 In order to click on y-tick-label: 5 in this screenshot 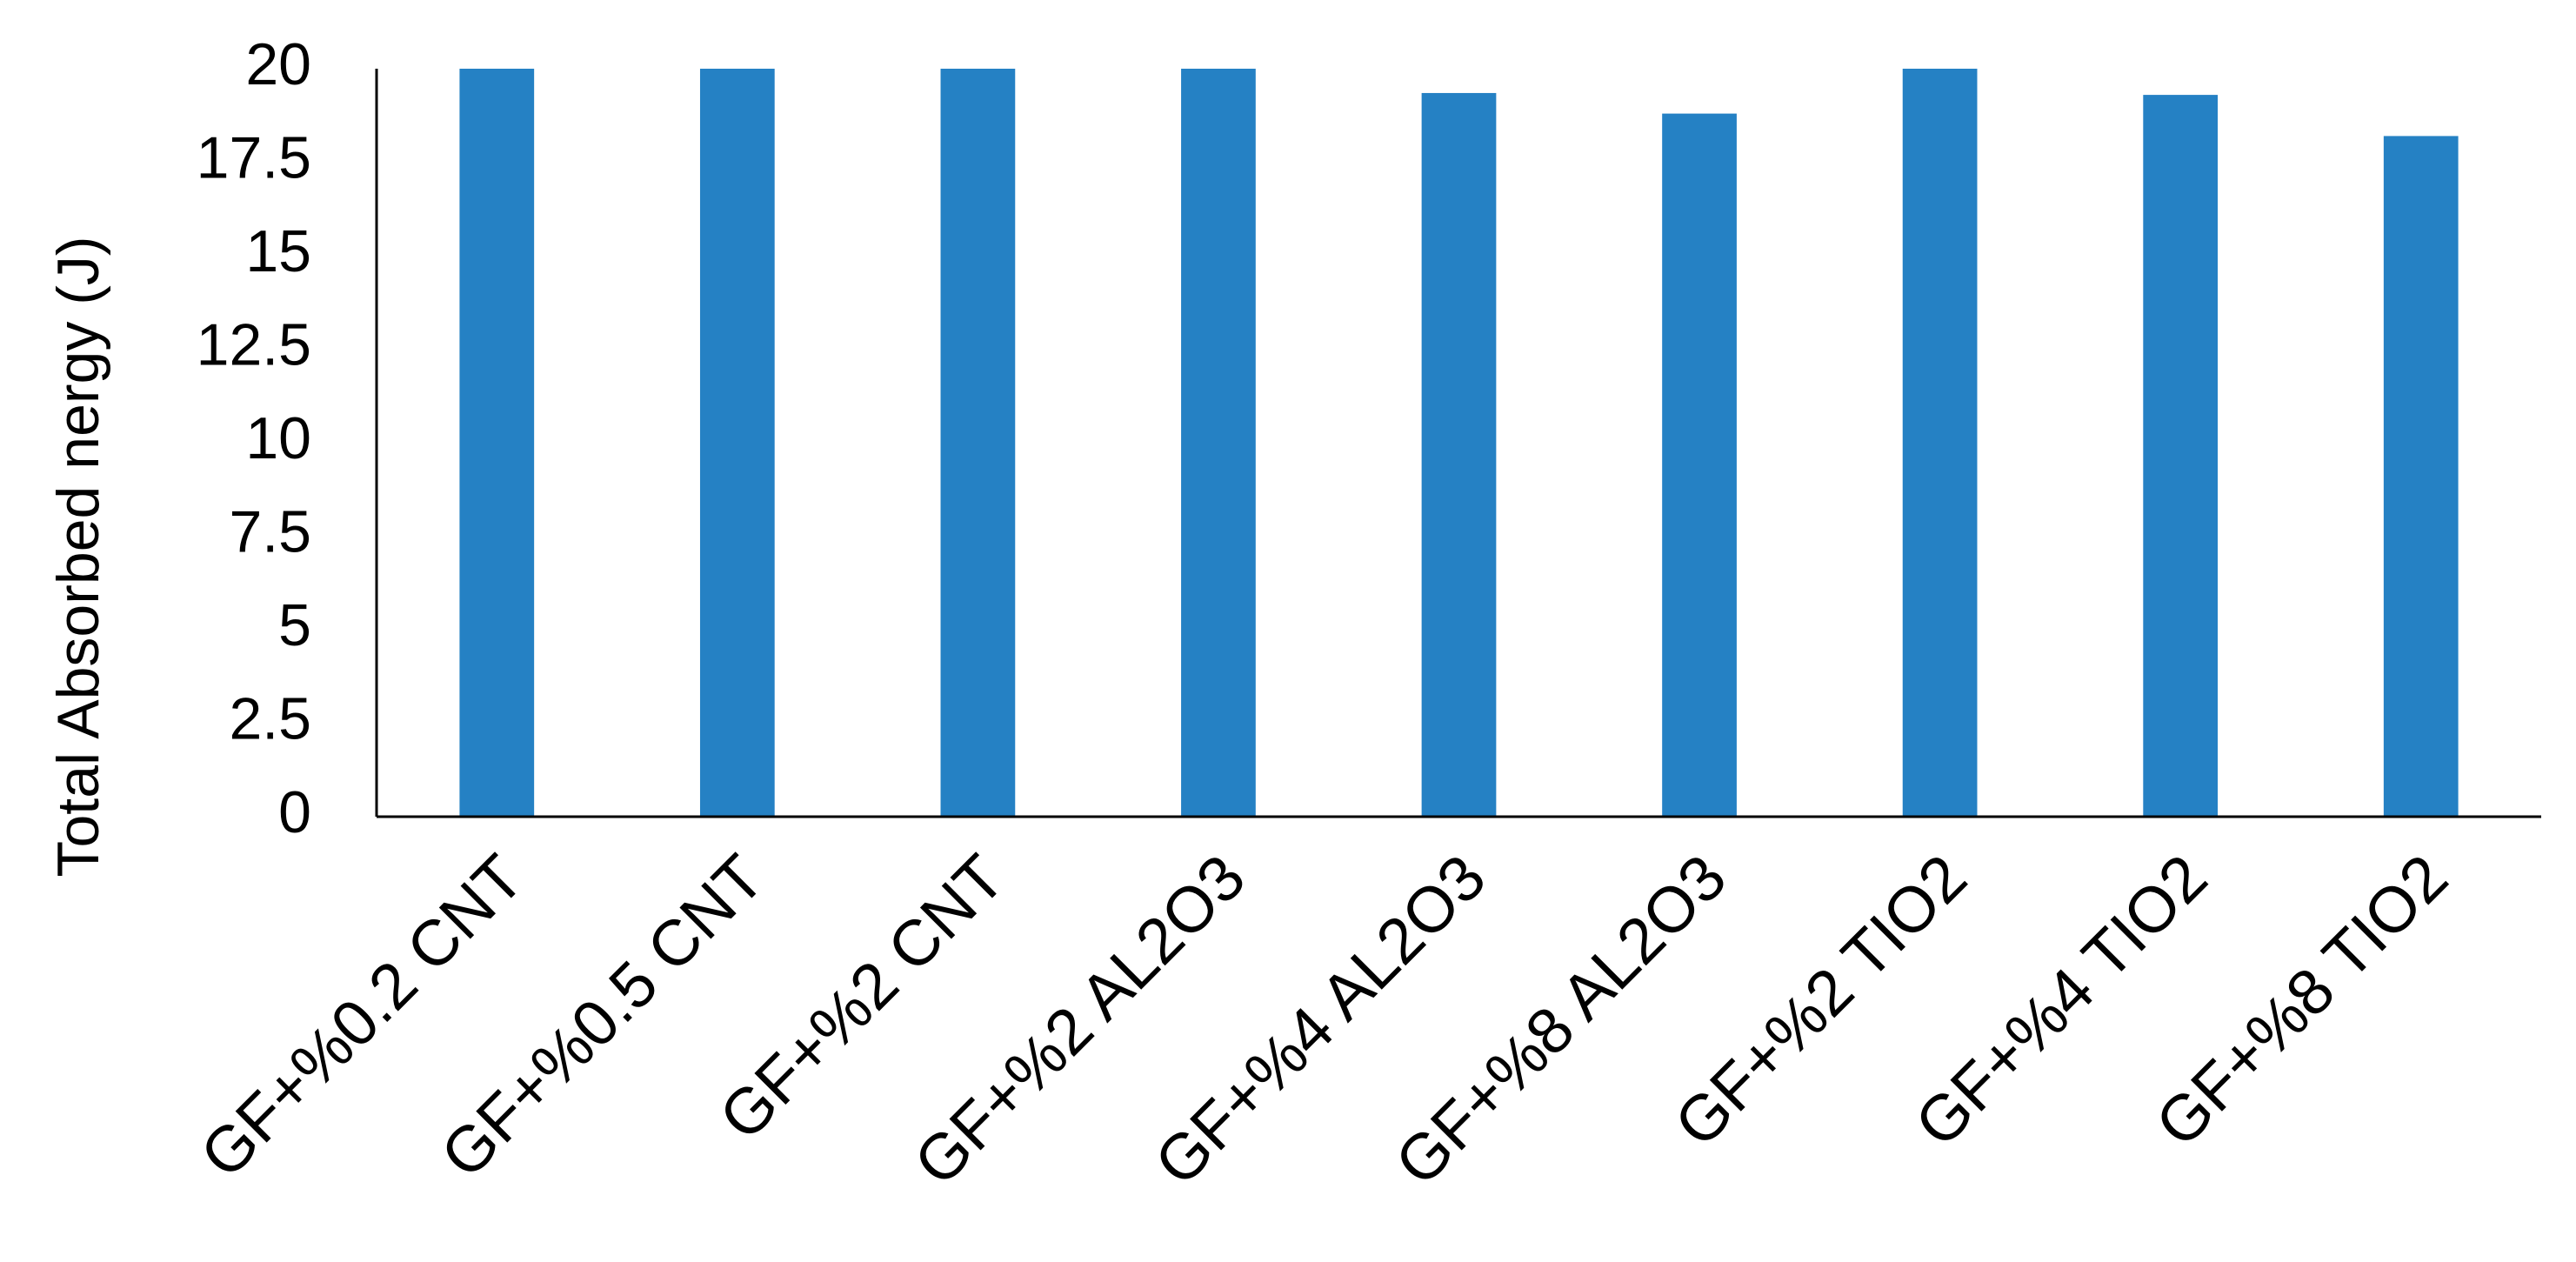, I will do `click(294, 625)`.